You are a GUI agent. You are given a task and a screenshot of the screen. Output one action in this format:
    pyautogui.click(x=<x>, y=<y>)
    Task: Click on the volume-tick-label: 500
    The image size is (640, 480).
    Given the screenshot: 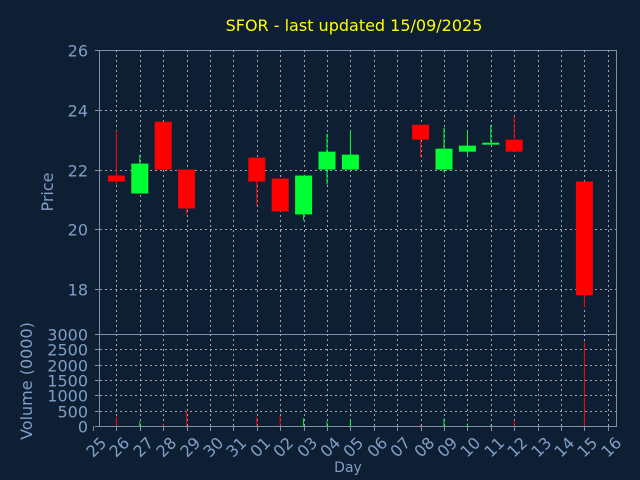 What is the action you would take?
    pyautogui.click(x=72, y=412)
    